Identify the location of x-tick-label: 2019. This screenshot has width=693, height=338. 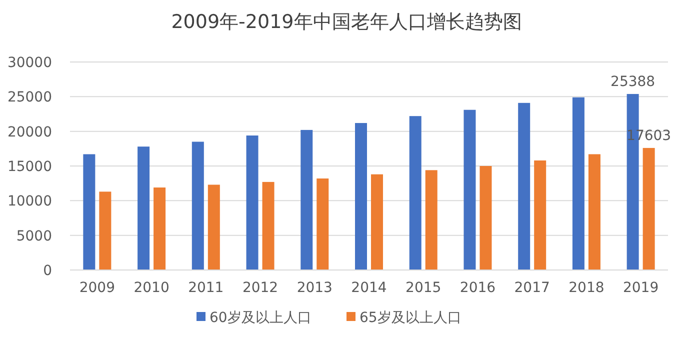
(641, 288).